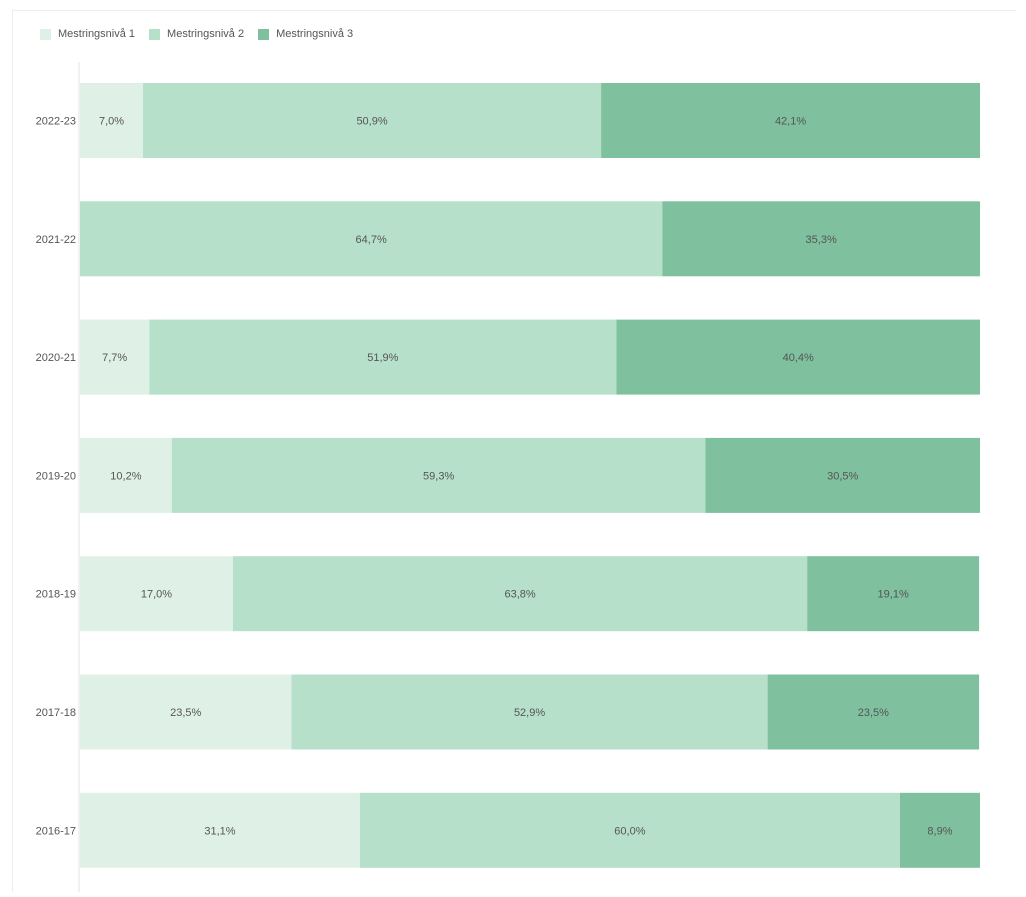 The image size is (1026, 897). I want to click on legend-item-level-1: Mestringsnivå 1, so click(87, 34).